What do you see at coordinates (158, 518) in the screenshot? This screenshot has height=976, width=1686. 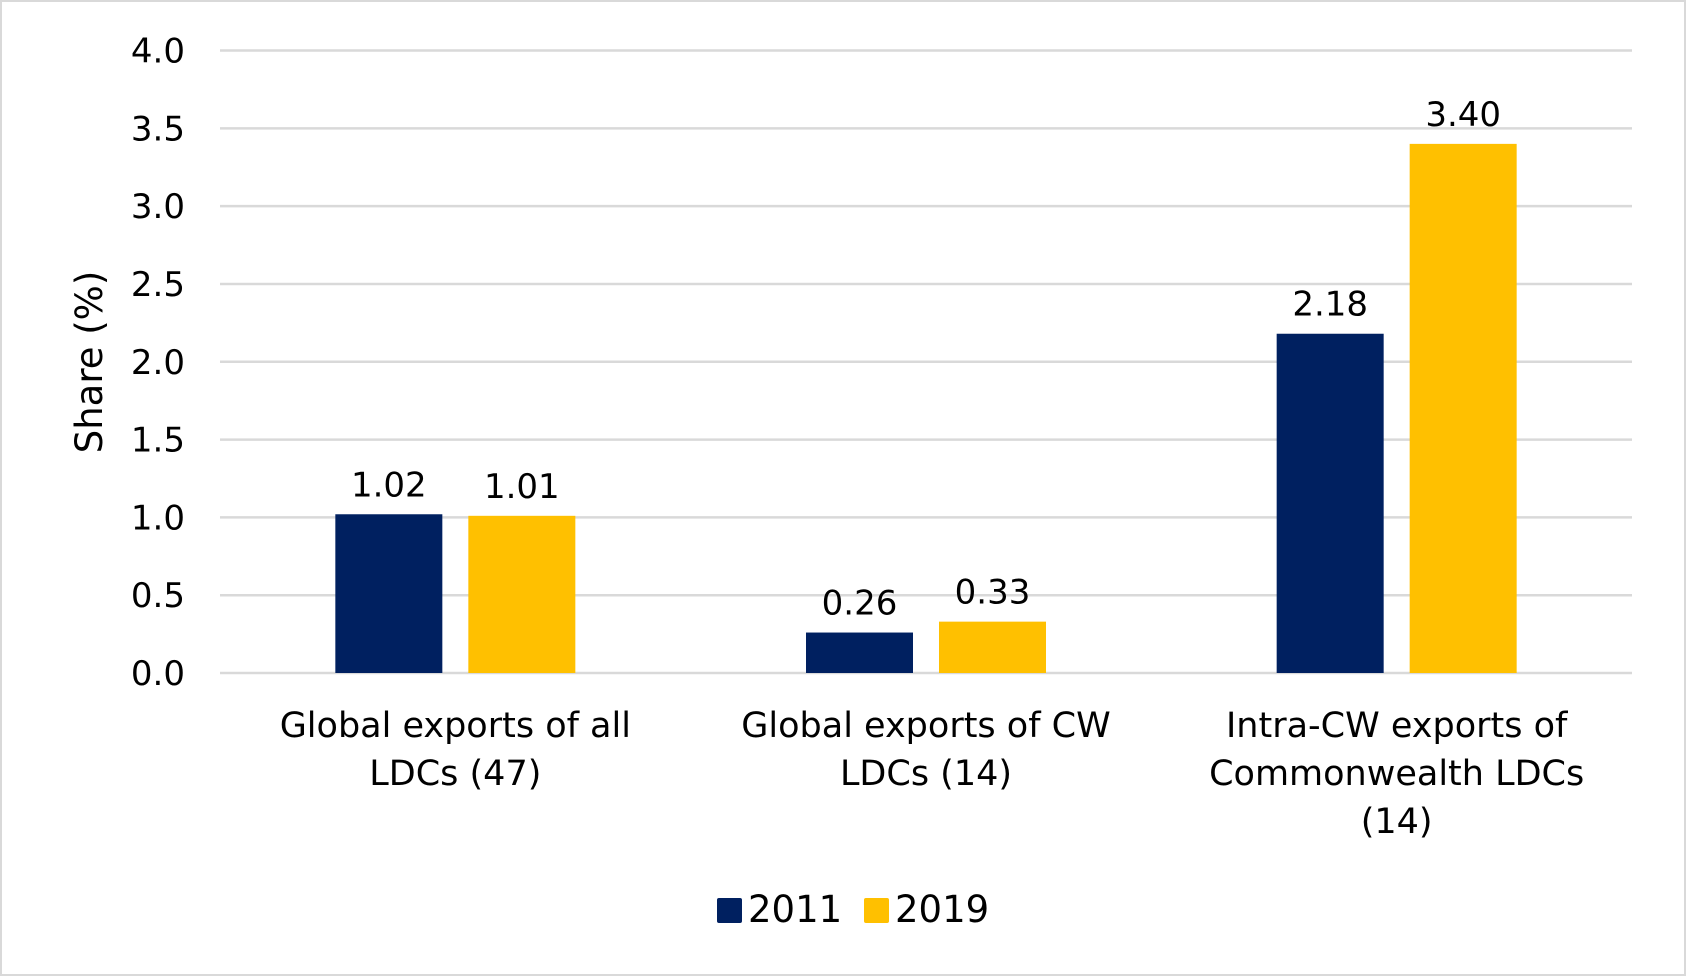 I see `y-tick-label: 1.0` at bounding box center [158, 518].